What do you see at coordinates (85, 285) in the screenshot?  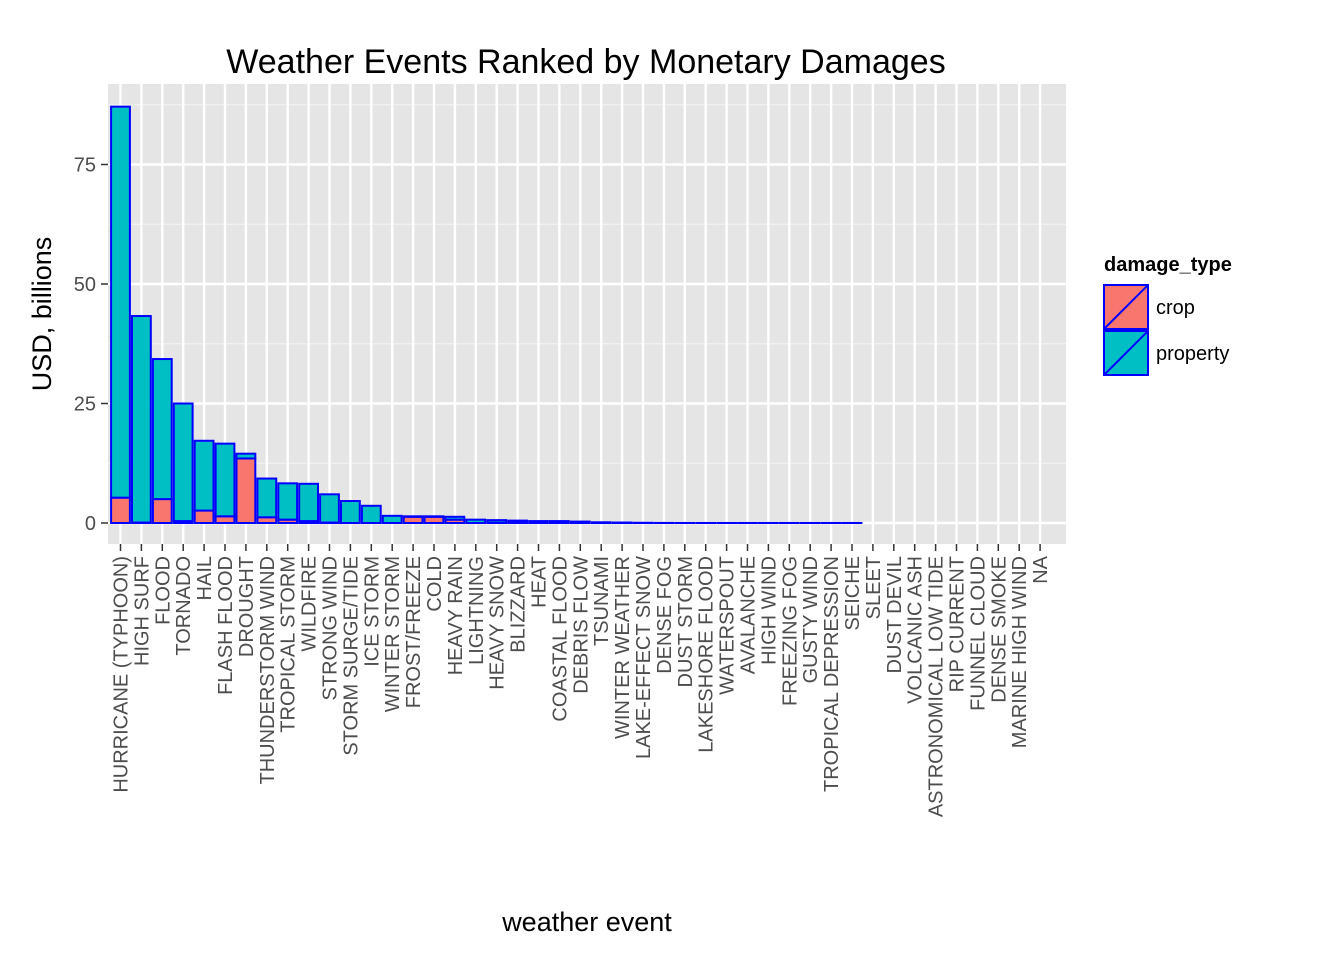 I see `y-tick-label: 50` at bounding box center [85, 285].